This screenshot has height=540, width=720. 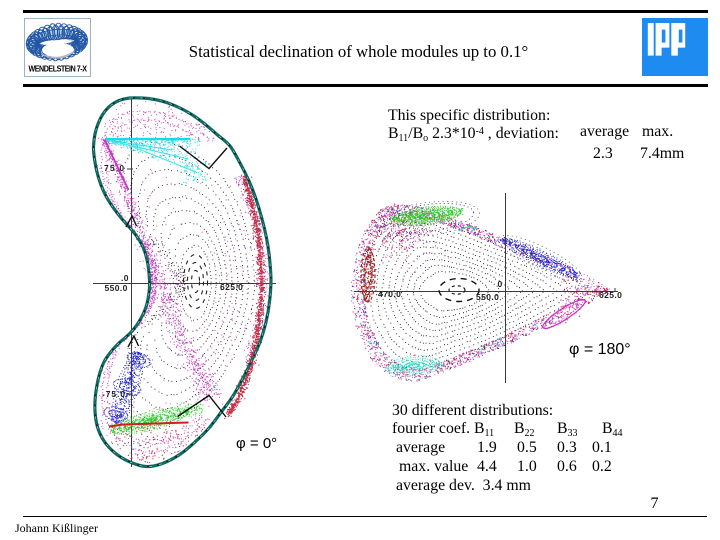 I want to click on svg-text: WENDELSTEIN 7-X, so click(x=57, y=69).